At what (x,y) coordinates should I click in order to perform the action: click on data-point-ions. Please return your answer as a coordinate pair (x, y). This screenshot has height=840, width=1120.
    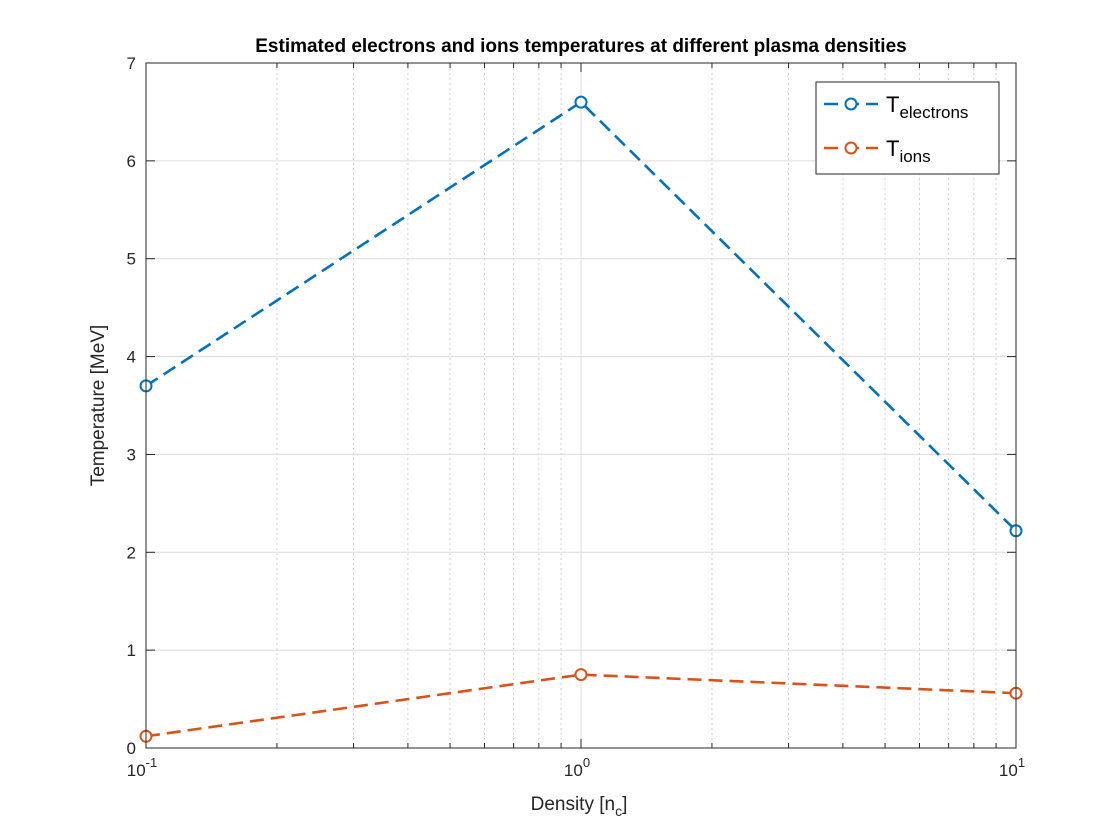
    Looking at the image, I should click on (581, 675).